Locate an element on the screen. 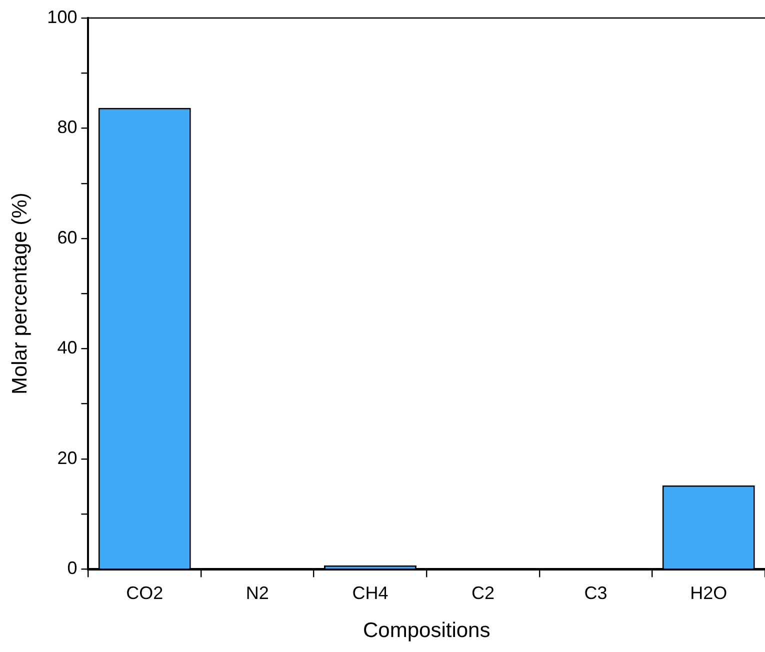  x-axis-title: Compositions is located at coordinates (426, 630).